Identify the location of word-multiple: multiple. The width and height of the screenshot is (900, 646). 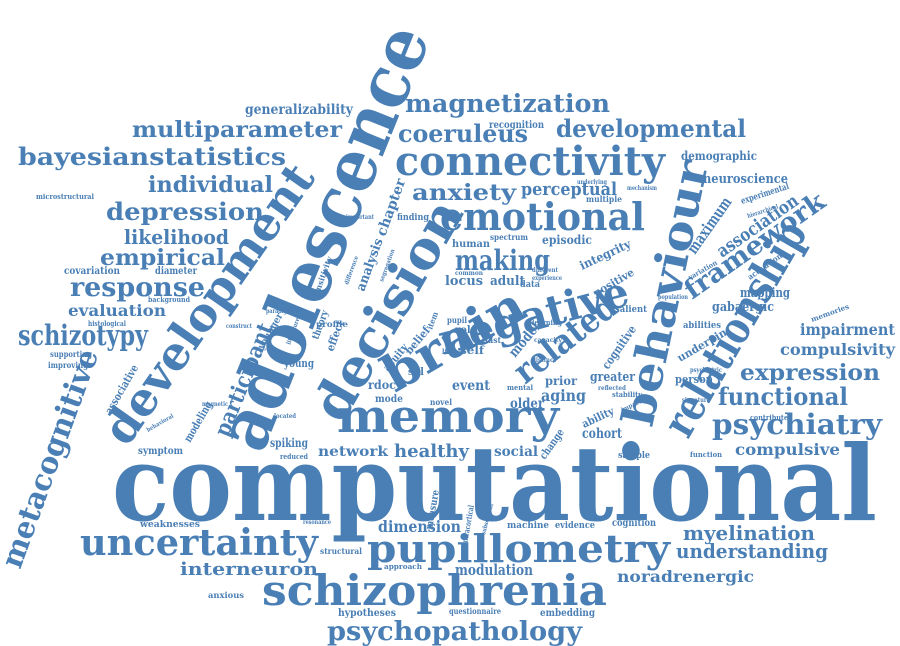
(604, 199).